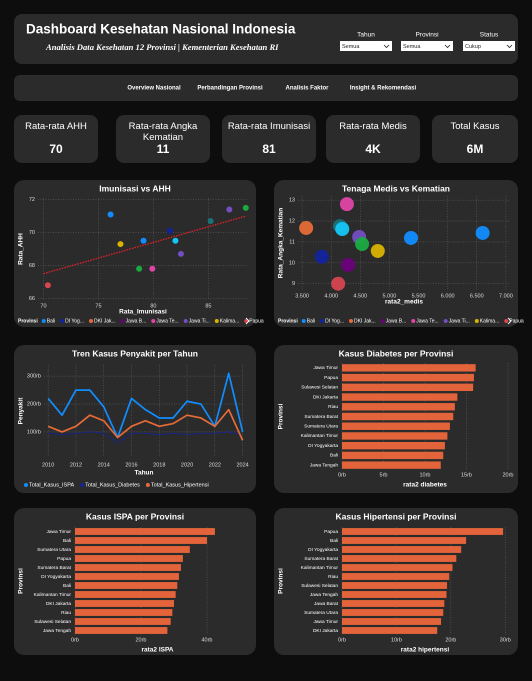 This screenshot has width=532, height=681. Describe the element at coordinates (383, 89) in the screenshot. I see `nav-button: Insight & Rekomendasi` at that location.